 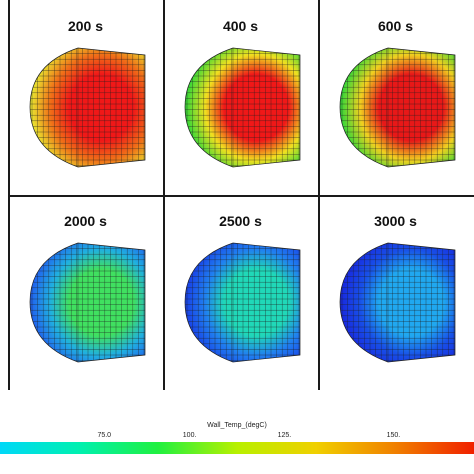 I want to click on frame-6: 3000 s, so click(x=395, y=292).